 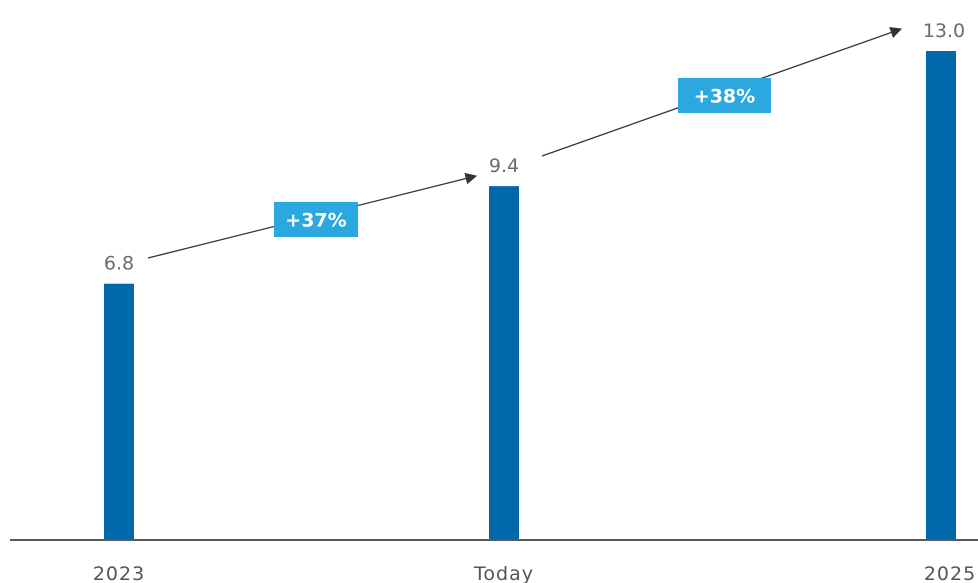 What do you see at coordinates (503, 573) in the screenshot?
I see `category-label: Today` at bounding box center [503, 573].